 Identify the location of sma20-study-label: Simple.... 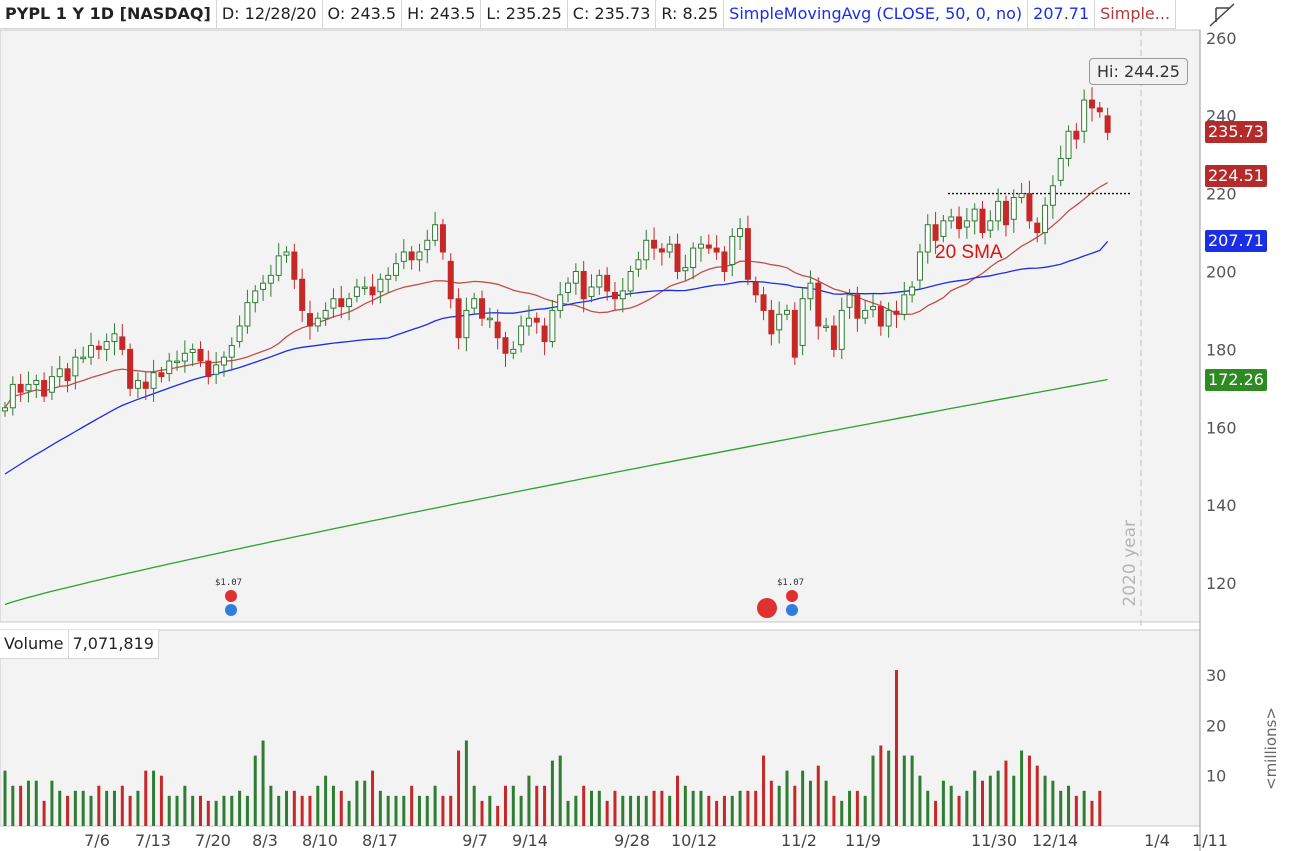
(1136, 14).